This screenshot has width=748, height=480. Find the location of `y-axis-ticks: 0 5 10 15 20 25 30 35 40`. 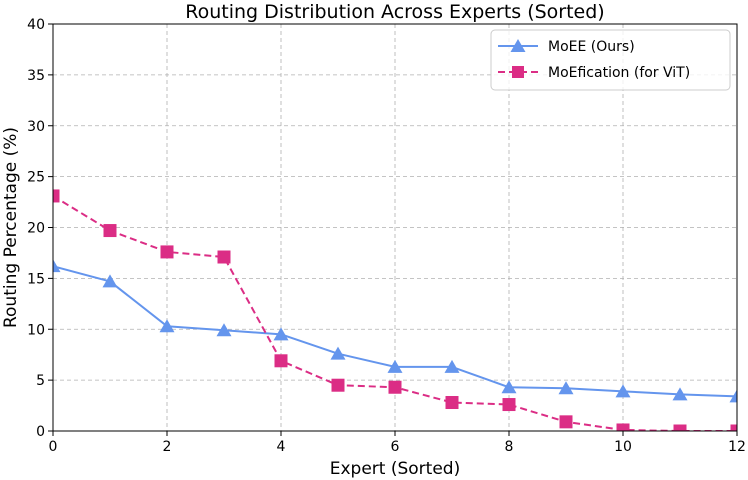

y-axis-ticks: 0 5 10 15 20 25 30 35 40 is located at coordinates (40, 228).